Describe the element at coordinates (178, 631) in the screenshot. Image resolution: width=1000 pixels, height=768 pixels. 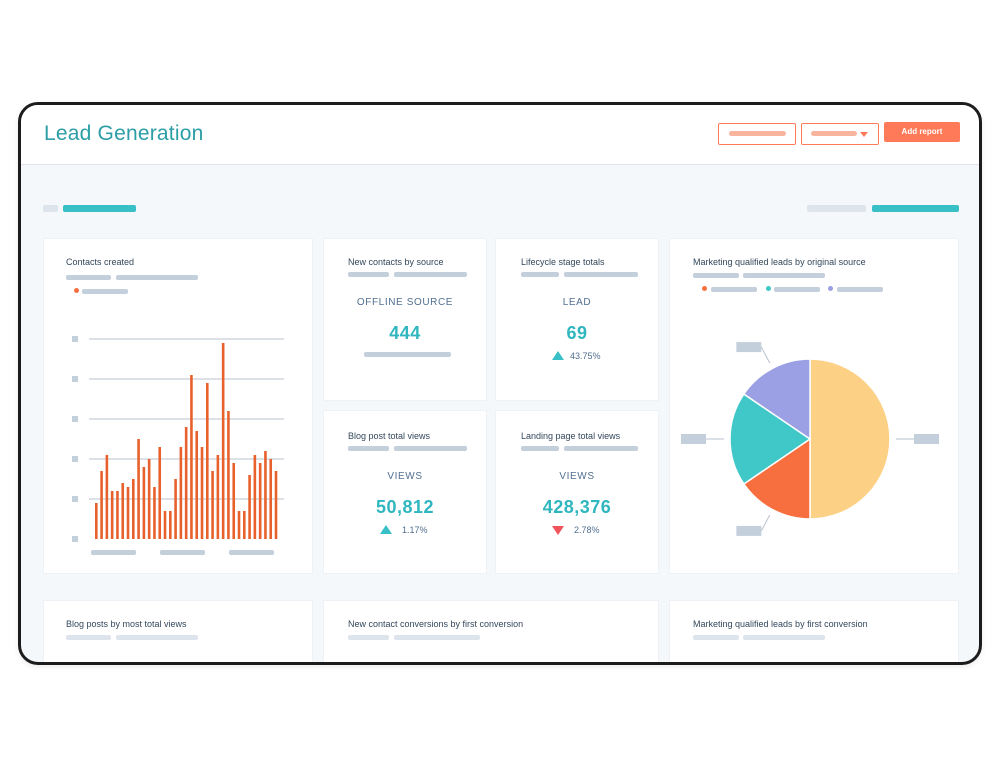
I see `card-blog-posts-by-most-total-views: Blog posts by most total views` at that location.